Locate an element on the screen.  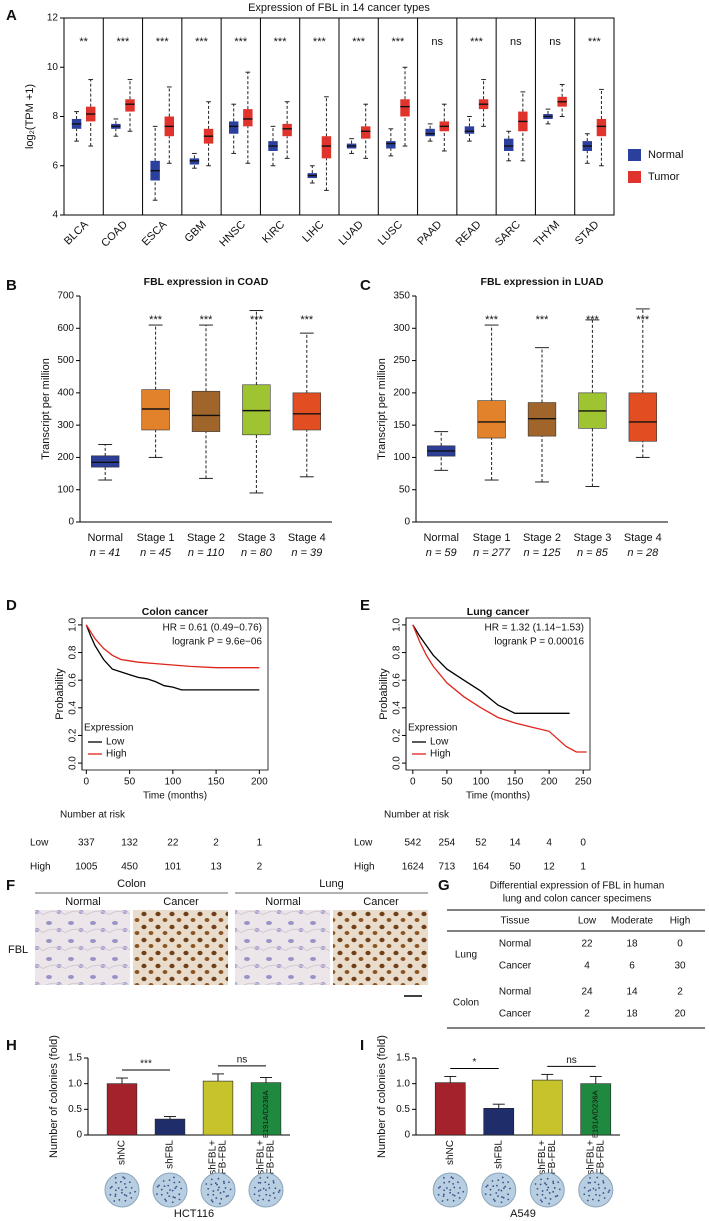
x-tick-label: 100 is located at coordinates (481, 782).